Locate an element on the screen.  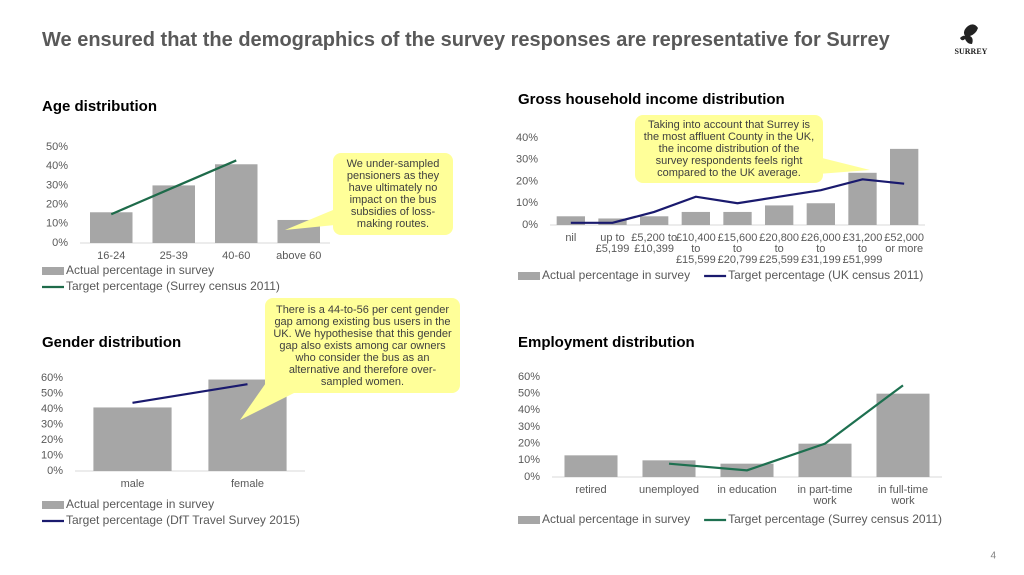
x-tick-label: £20,800 to £25,599 is located at coordinates (779, 249).